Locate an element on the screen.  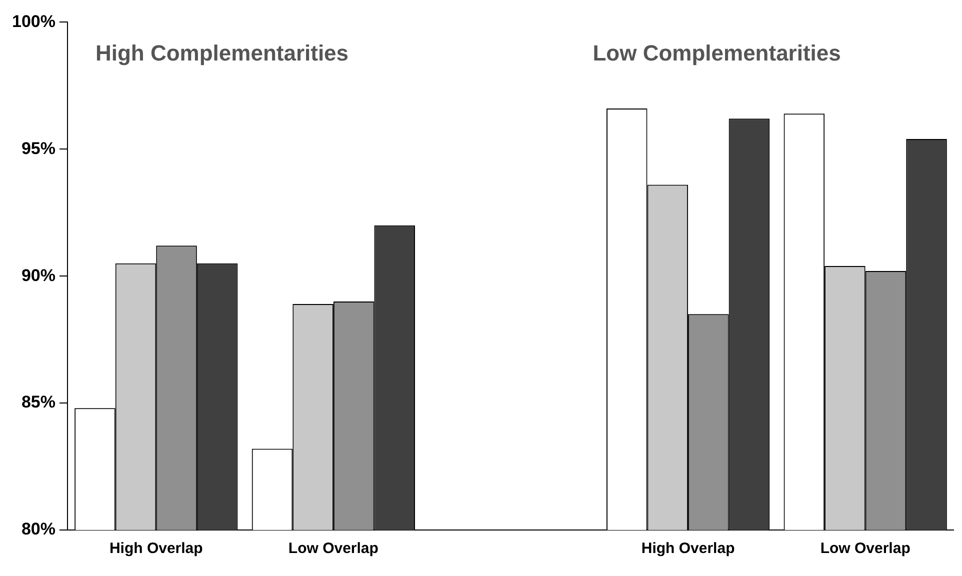
y-tick-label: 80% is located at coordinates (38, 529).